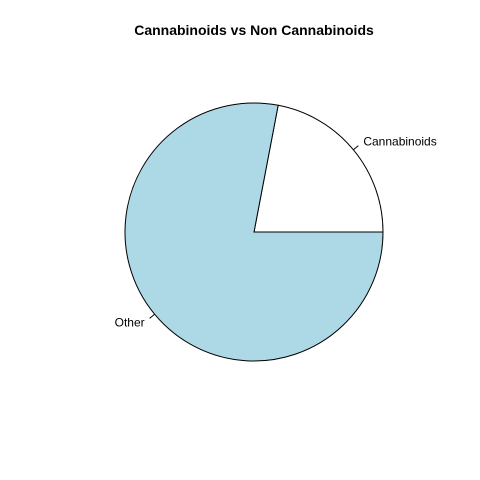 The width and height of the screenshot is (480, 480). Describe the element at coordinates (318, 168) in the screenshot. I see `pie-slice-cannabinoids` at that location.